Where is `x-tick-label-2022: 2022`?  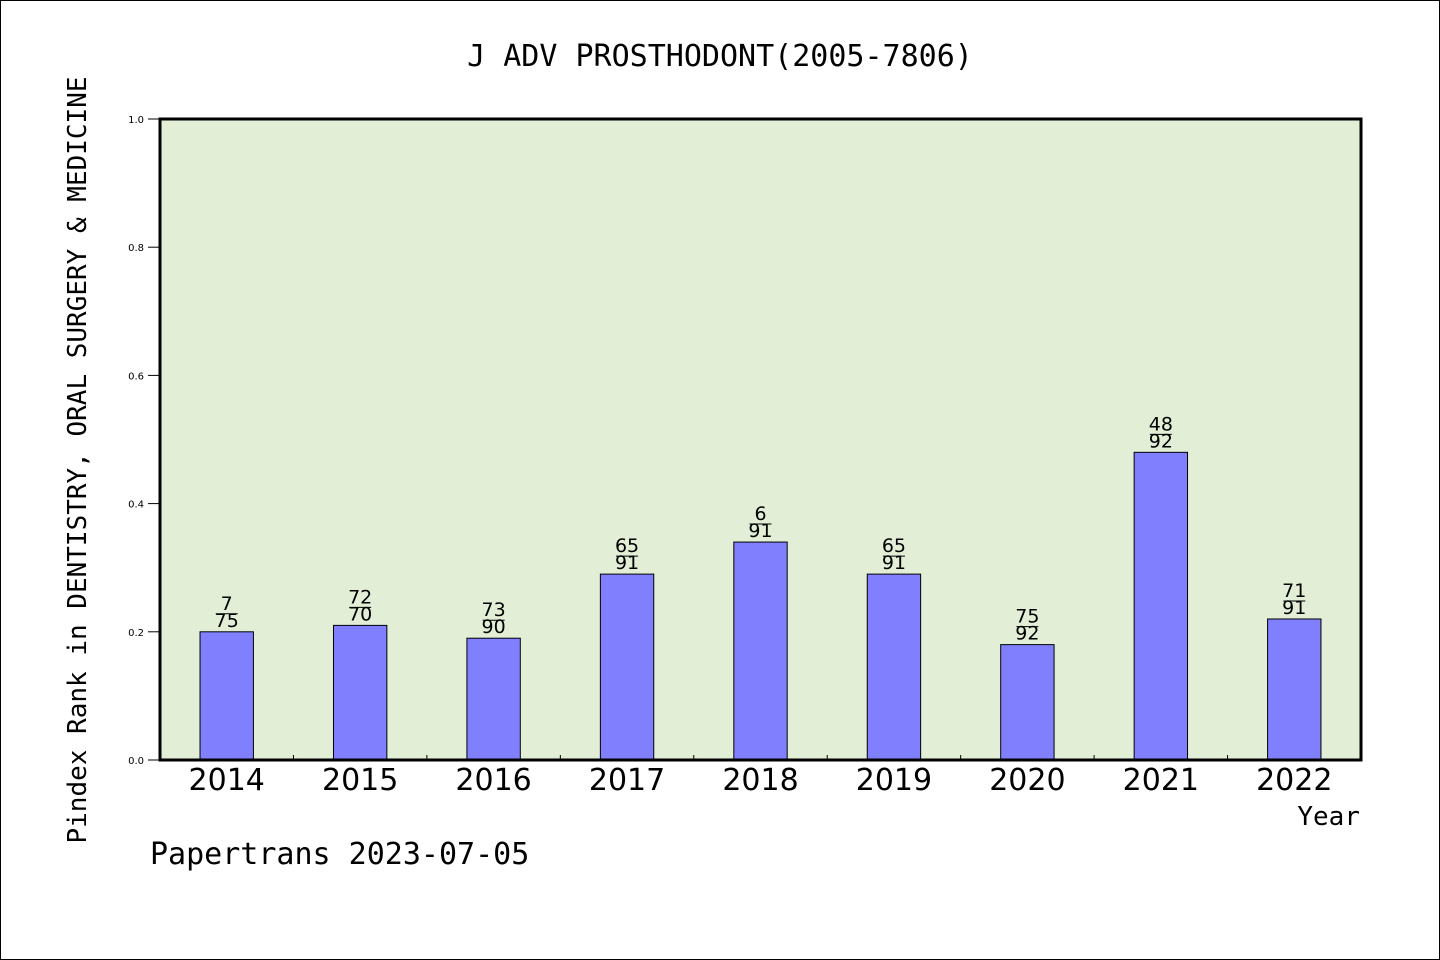
x-tick-label-2022: 2022 is located at coordinates (1294, 780).